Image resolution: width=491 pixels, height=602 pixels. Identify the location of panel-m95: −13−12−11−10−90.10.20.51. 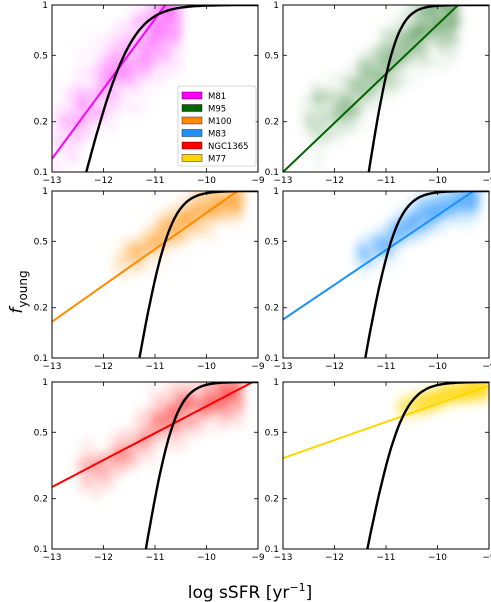
(378, 93).